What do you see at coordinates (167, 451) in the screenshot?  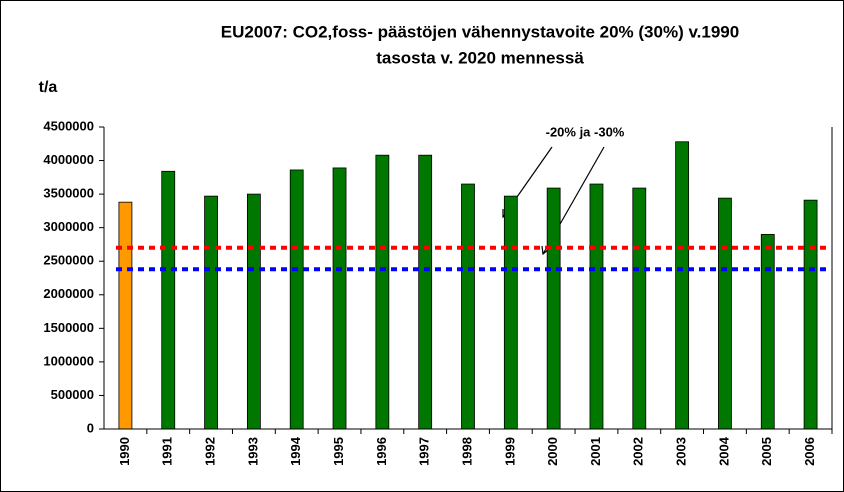 I see `x-tick-label: 1991` at bounding box center [167, 451].